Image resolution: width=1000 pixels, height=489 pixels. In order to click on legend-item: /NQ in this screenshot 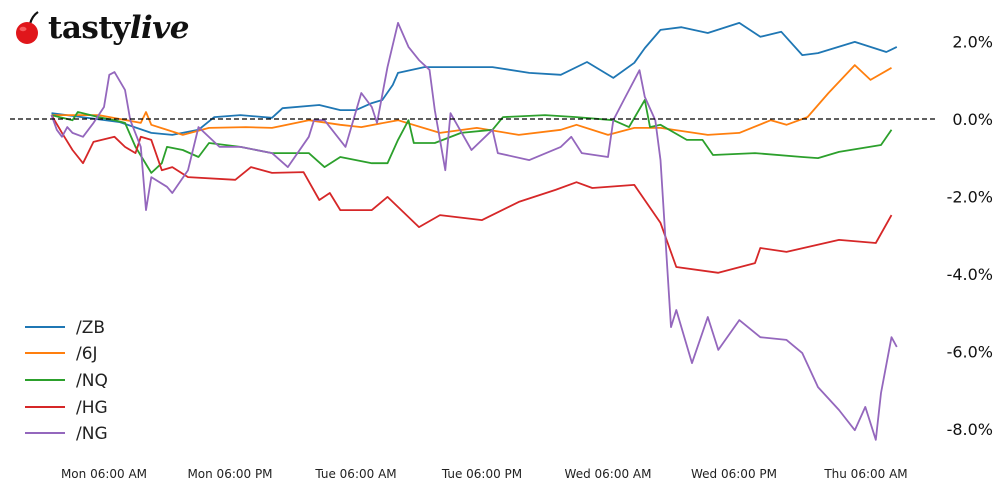, I will do `click(66, 381)`.